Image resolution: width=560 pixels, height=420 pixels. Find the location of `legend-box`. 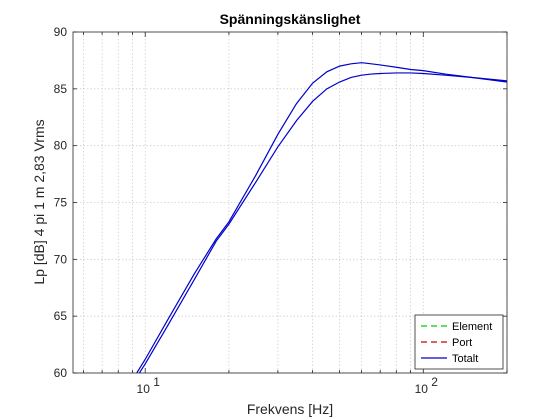

legend-box is located at coordinates (459, 342).